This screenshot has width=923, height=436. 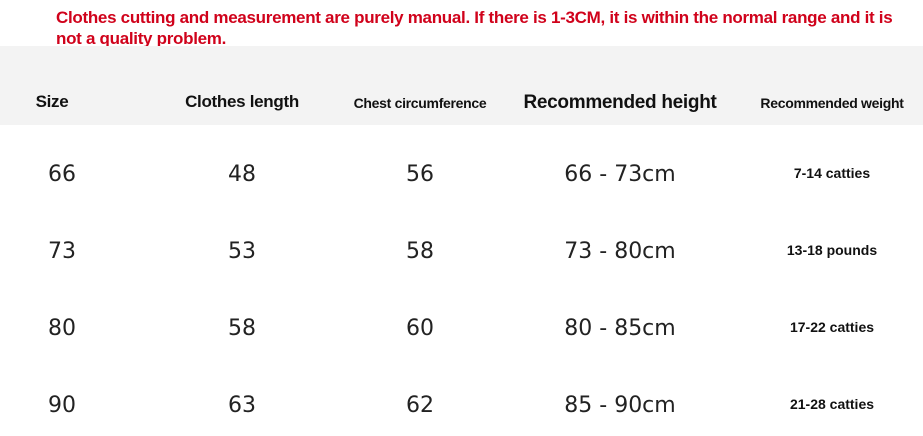 What do you see at coordinates (832, 404) in the screenshot?
I see `table-cell: 21-28 catties` at bounding box center [832, 404].